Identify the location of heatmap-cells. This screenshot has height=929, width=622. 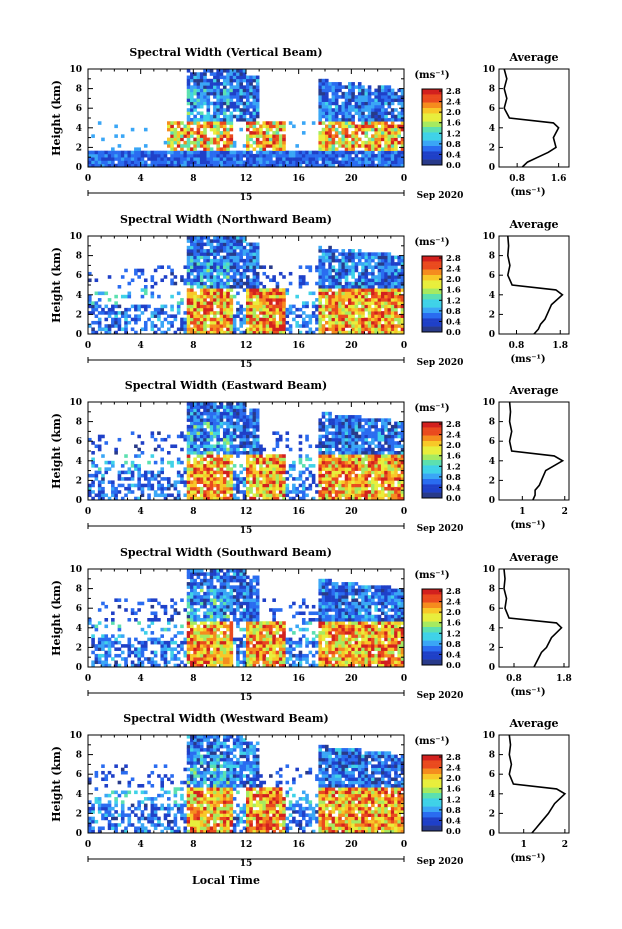
(246, 285).